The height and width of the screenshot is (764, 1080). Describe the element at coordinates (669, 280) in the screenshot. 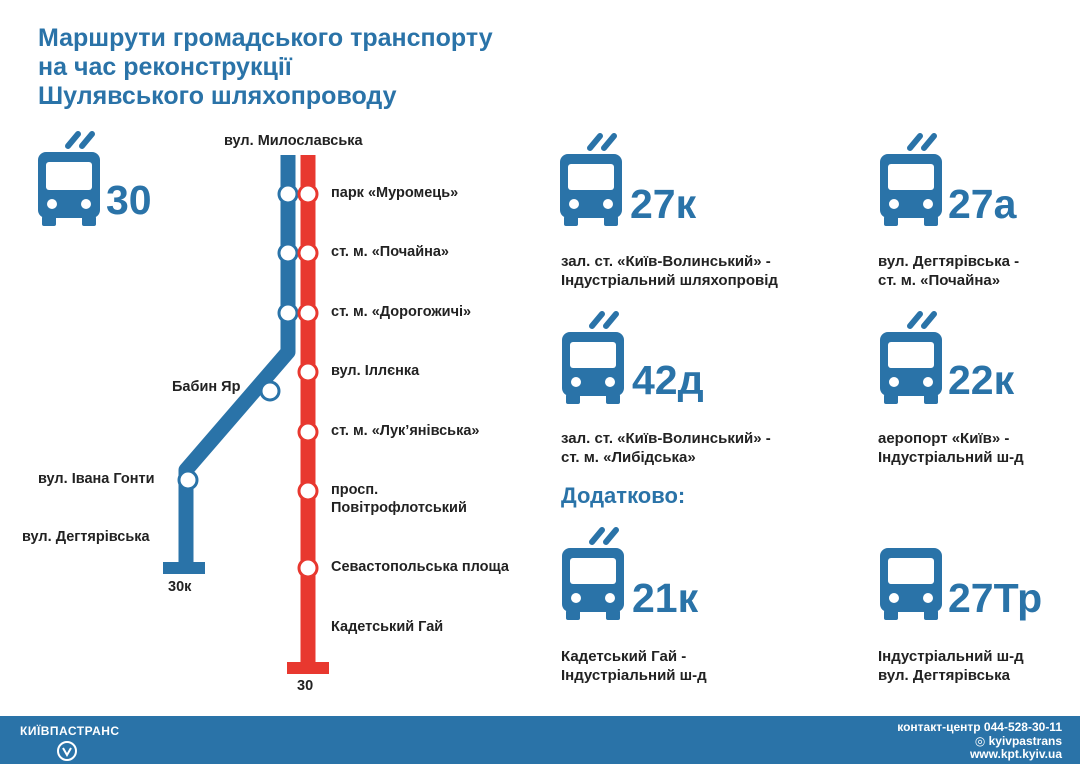

I see `route-description: Індустріальний шляхопровід` at that location.